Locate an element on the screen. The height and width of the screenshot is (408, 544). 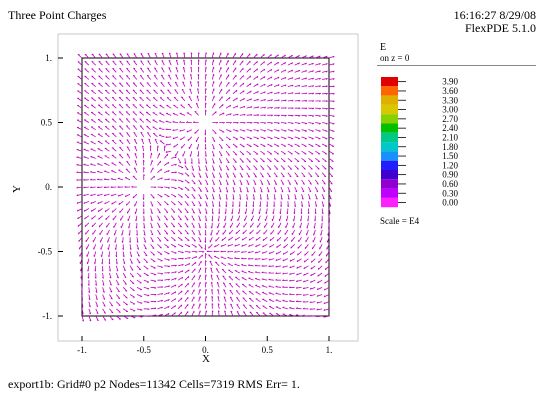
legend-level-label: 0.60 is located at coordinates (450, 184).